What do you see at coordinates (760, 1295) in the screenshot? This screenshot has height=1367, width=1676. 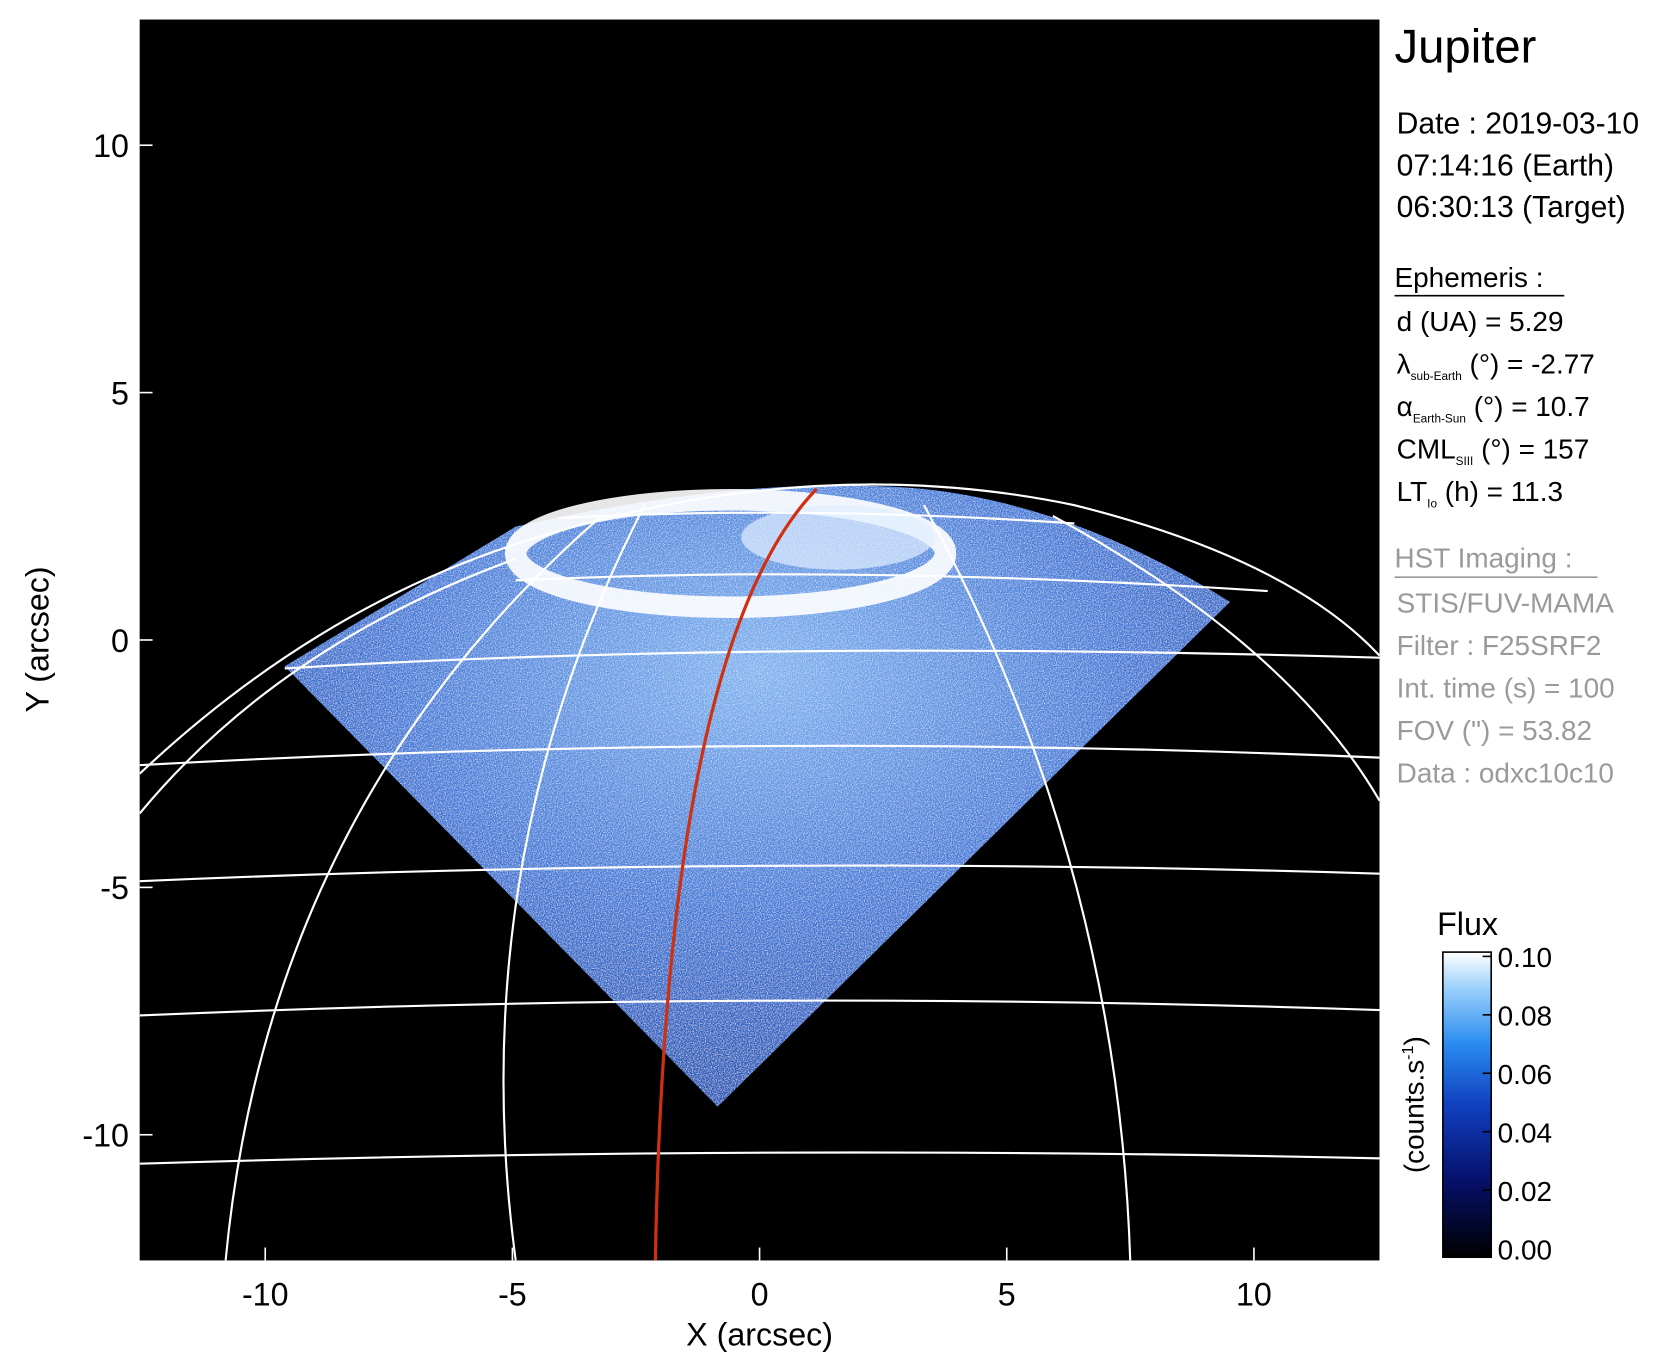 I see `x-tick-label: 0` at bounding box center [760, 1295].